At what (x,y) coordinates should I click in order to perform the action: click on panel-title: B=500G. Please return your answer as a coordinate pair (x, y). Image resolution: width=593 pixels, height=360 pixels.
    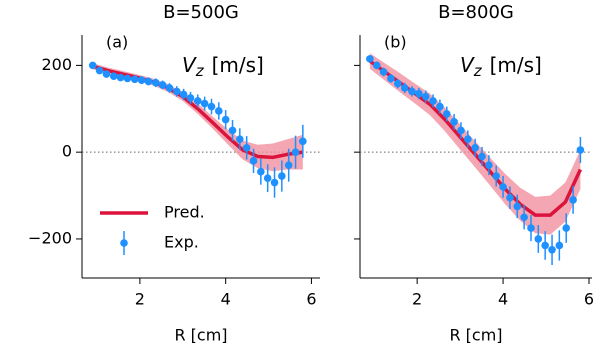
    Looking at the image, I should click on (201, 12).